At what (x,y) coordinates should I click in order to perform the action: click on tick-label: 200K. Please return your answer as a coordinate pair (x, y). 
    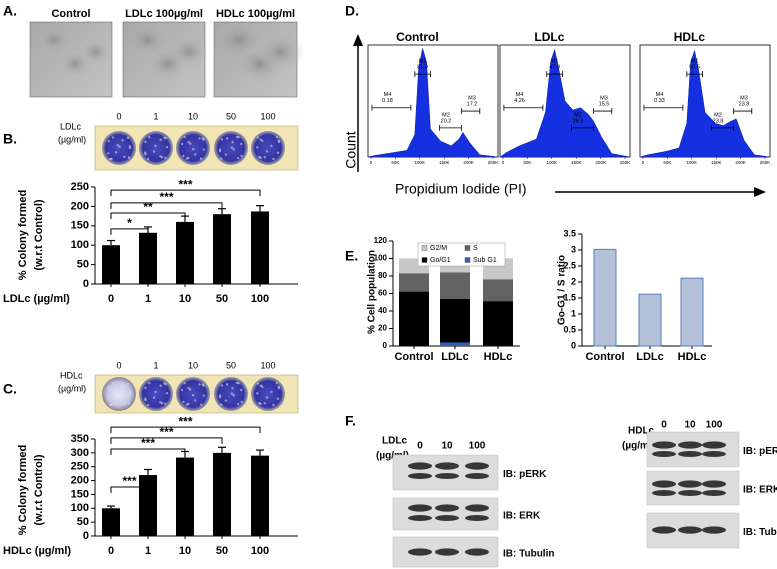
    Looking at the image, I should click on (740, 162).